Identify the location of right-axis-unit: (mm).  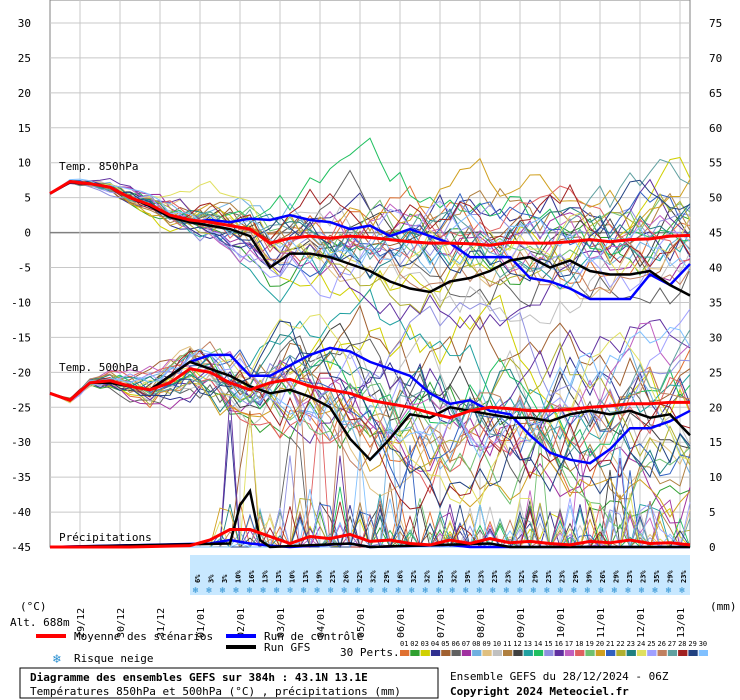
(723, 606).